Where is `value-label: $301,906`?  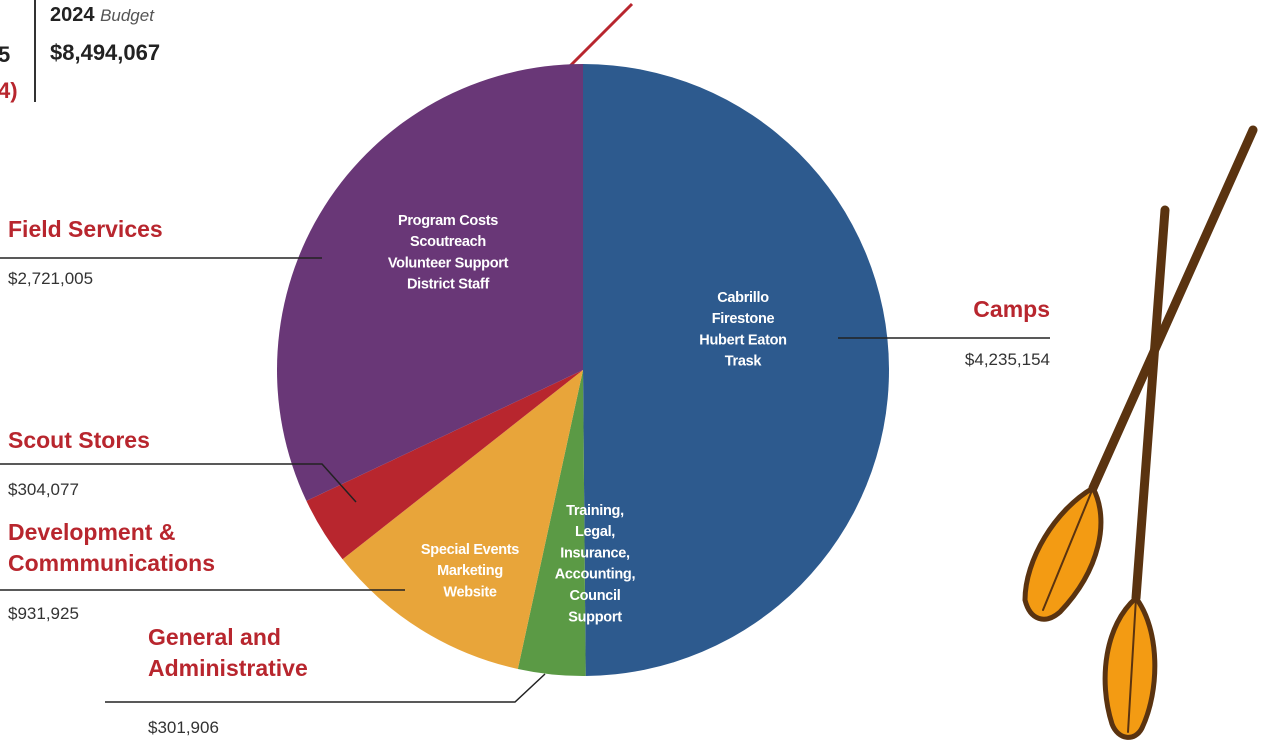 value-label: $301,906 is located at coordinates (183, 727).